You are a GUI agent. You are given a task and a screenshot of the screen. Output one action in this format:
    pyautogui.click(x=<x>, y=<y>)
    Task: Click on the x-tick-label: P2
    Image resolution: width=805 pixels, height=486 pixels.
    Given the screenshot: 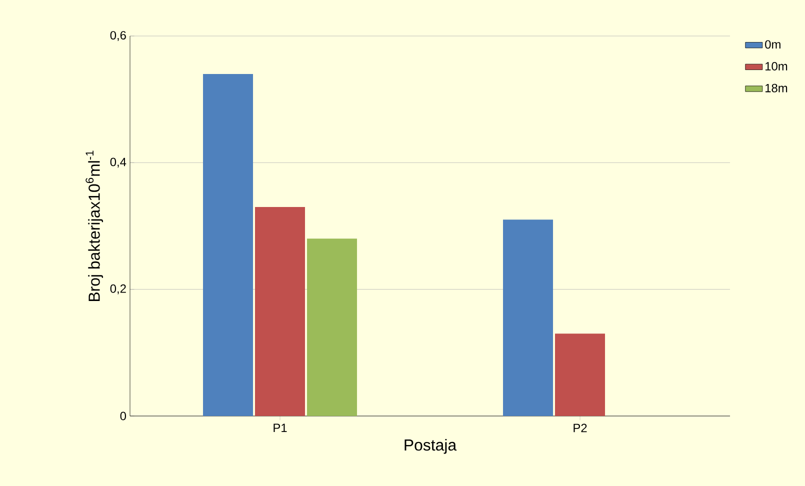 What is the action you would take?
    pyautogui.click(x=580, y=428)
    